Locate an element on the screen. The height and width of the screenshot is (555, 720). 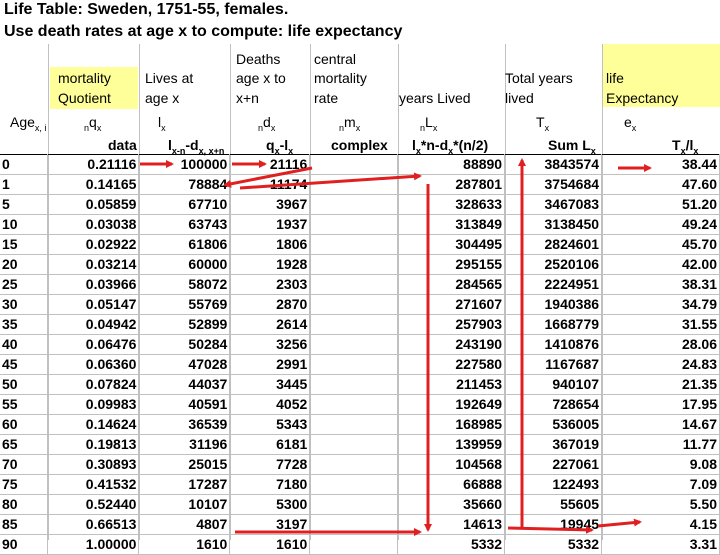
cell-e: 11.77 is located at coordinates (660, 444).